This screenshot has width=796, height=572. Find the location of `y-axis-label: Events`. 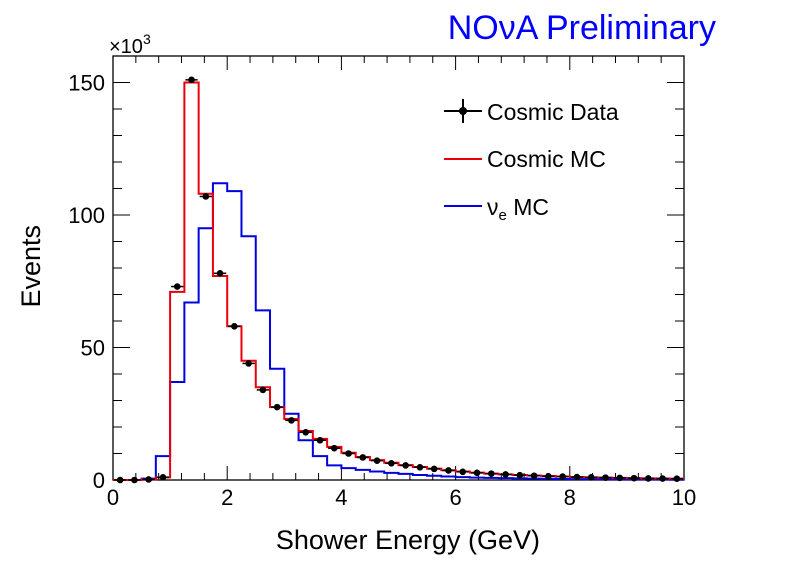

y-axis-label: Events is located at coordinates (31, 266).